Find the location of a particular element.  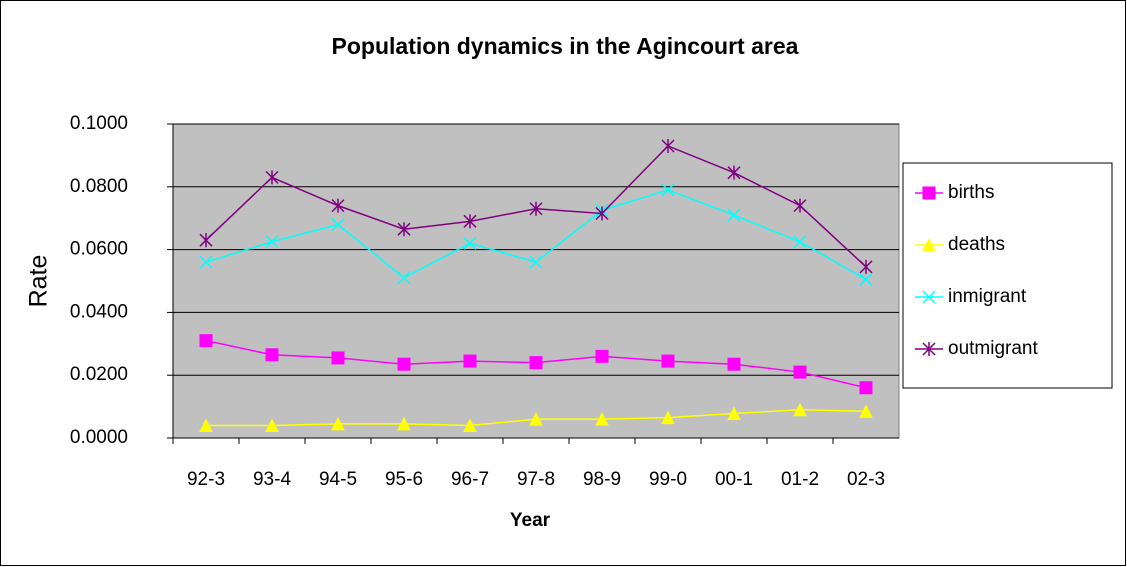

y-tick-label: 0.0400 is located at coordinates (99, 311).